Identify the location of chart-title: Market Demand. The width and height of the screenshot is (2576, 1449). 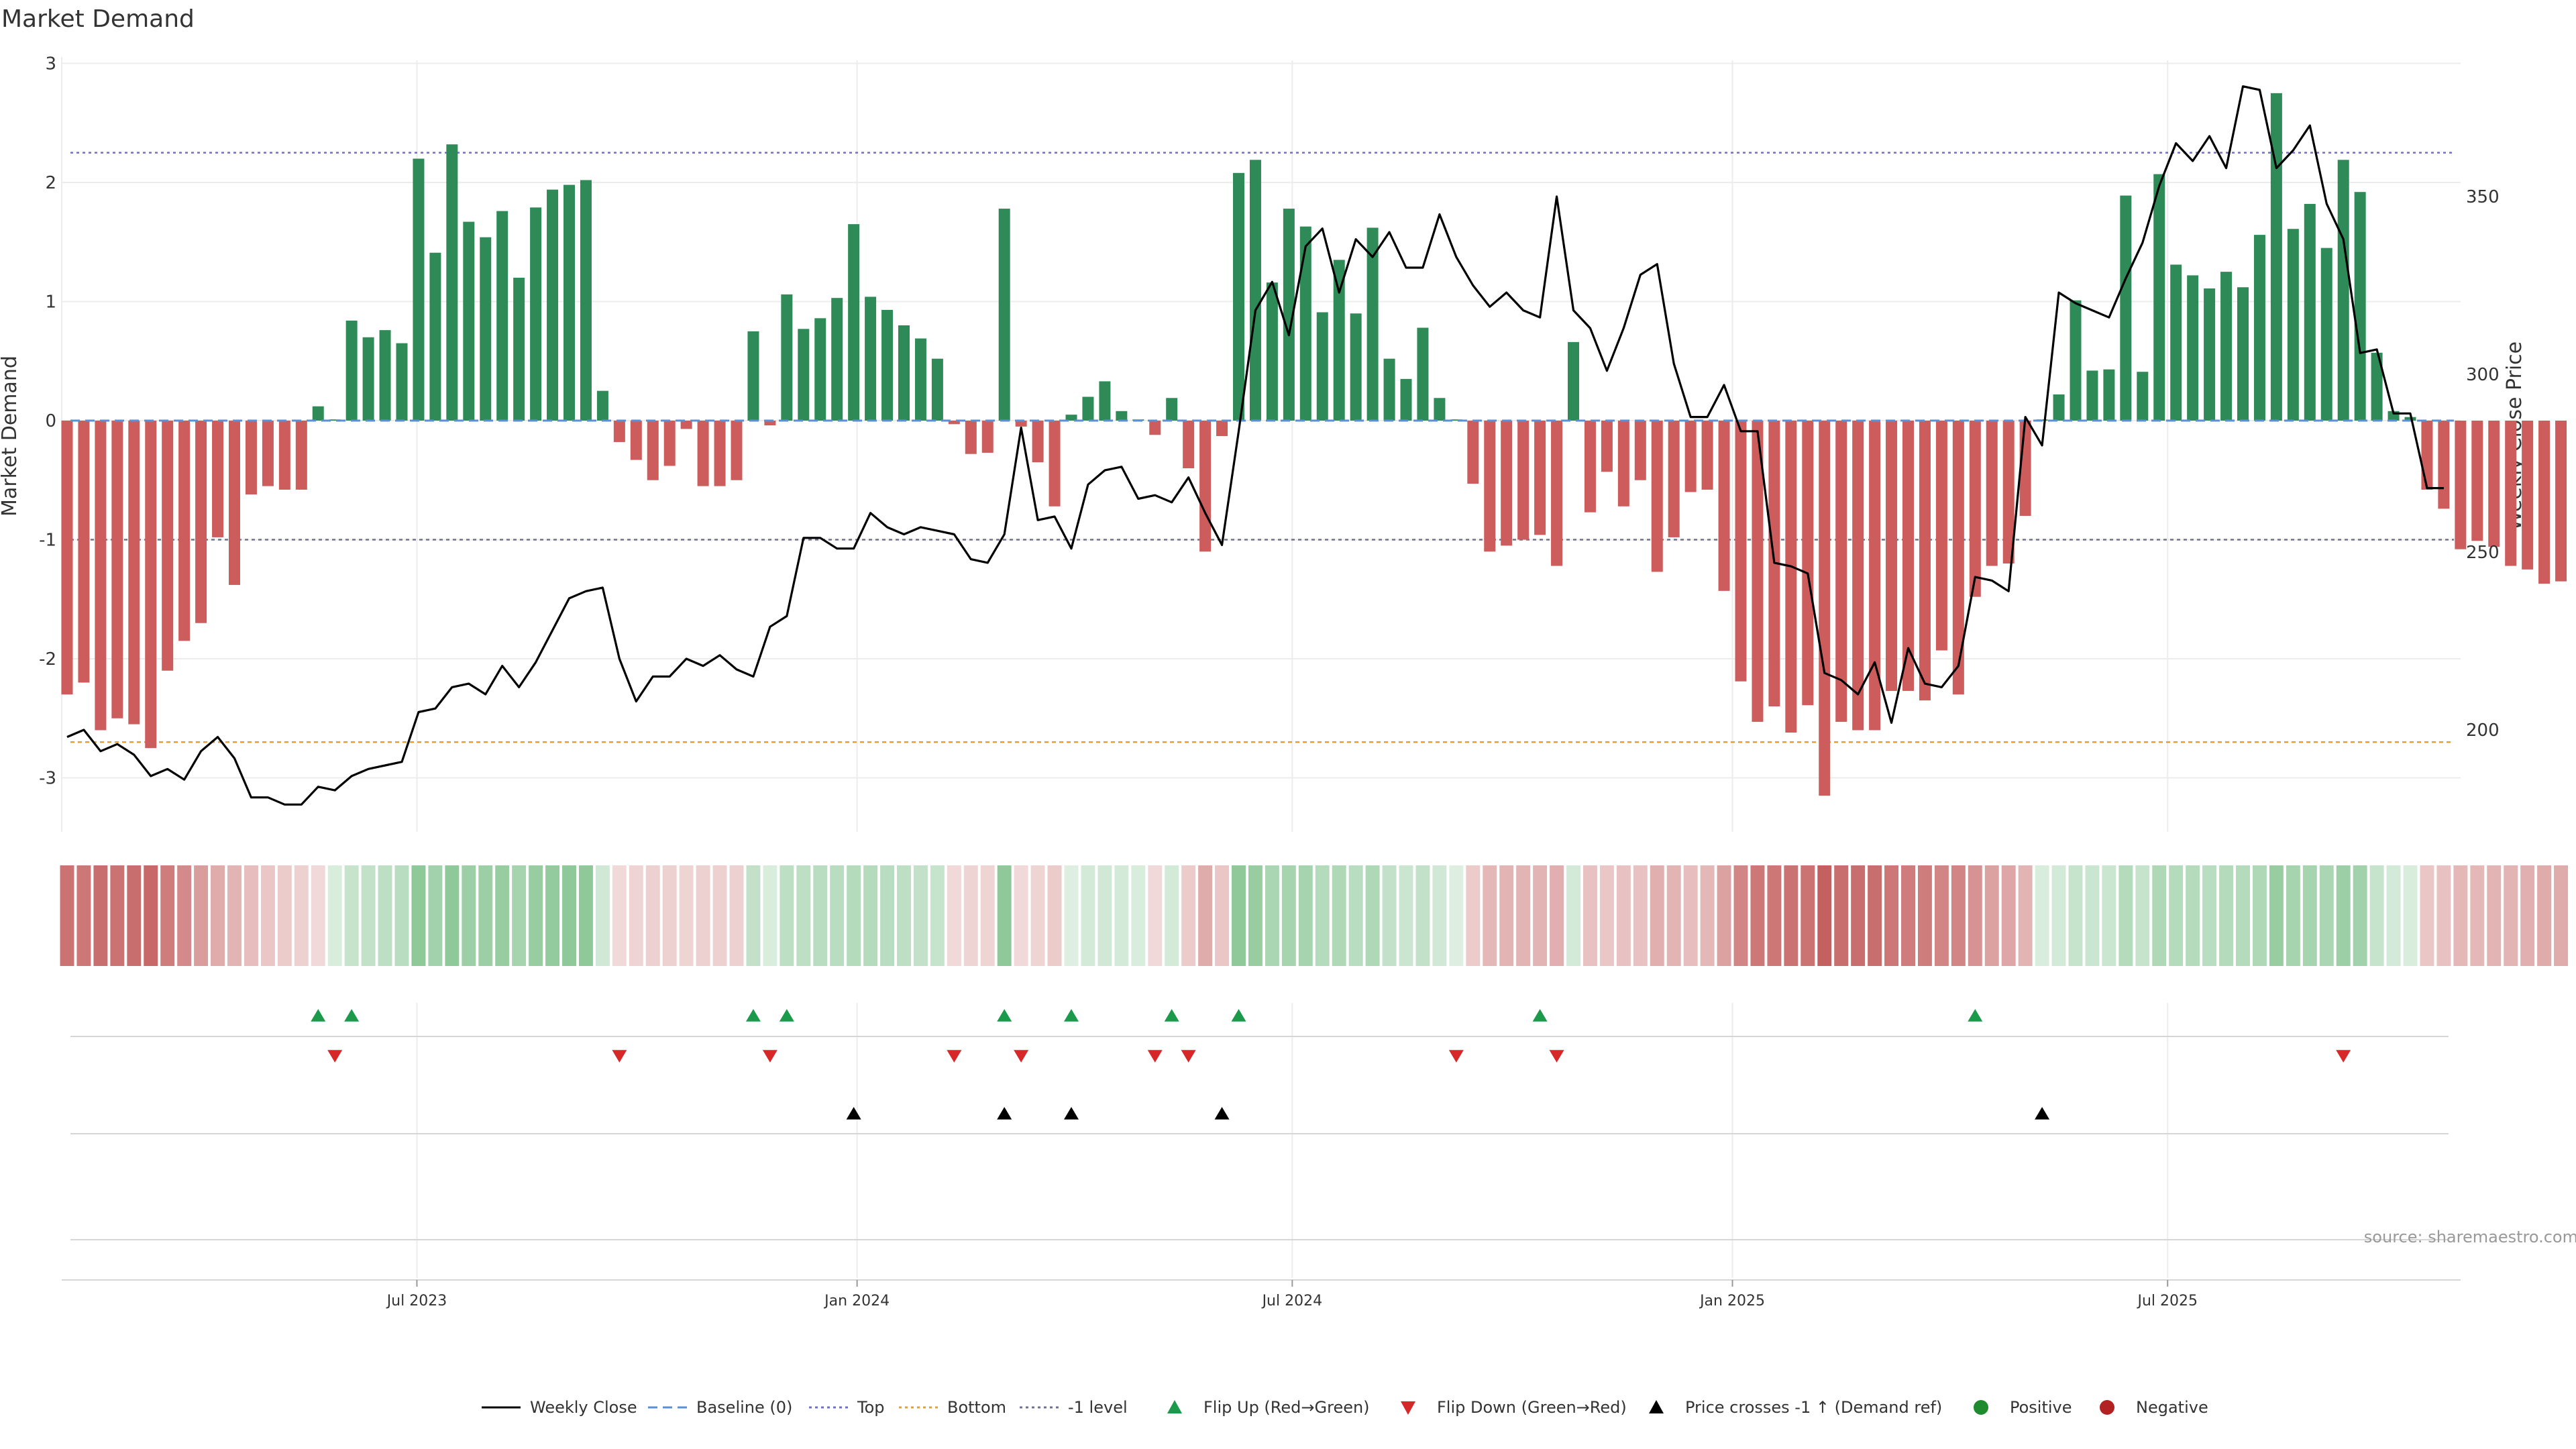
(98, 19).